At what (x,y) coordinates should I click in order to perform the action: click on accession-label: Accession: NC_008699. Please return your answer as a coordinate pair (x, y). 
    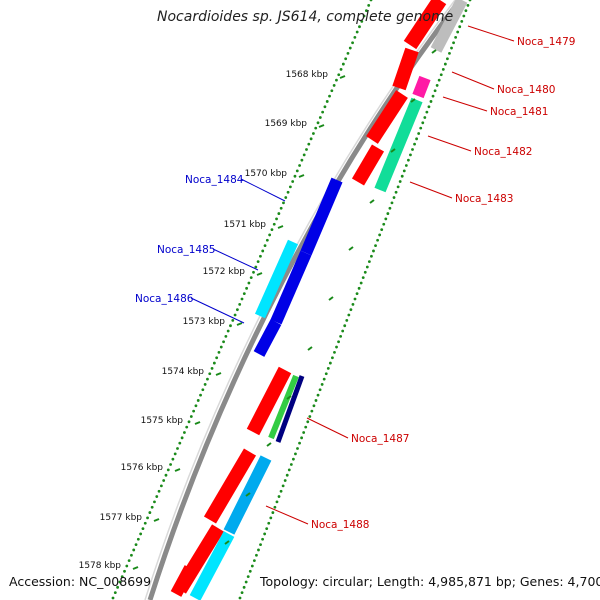
    Looking at the image, I should click on (80, 581).